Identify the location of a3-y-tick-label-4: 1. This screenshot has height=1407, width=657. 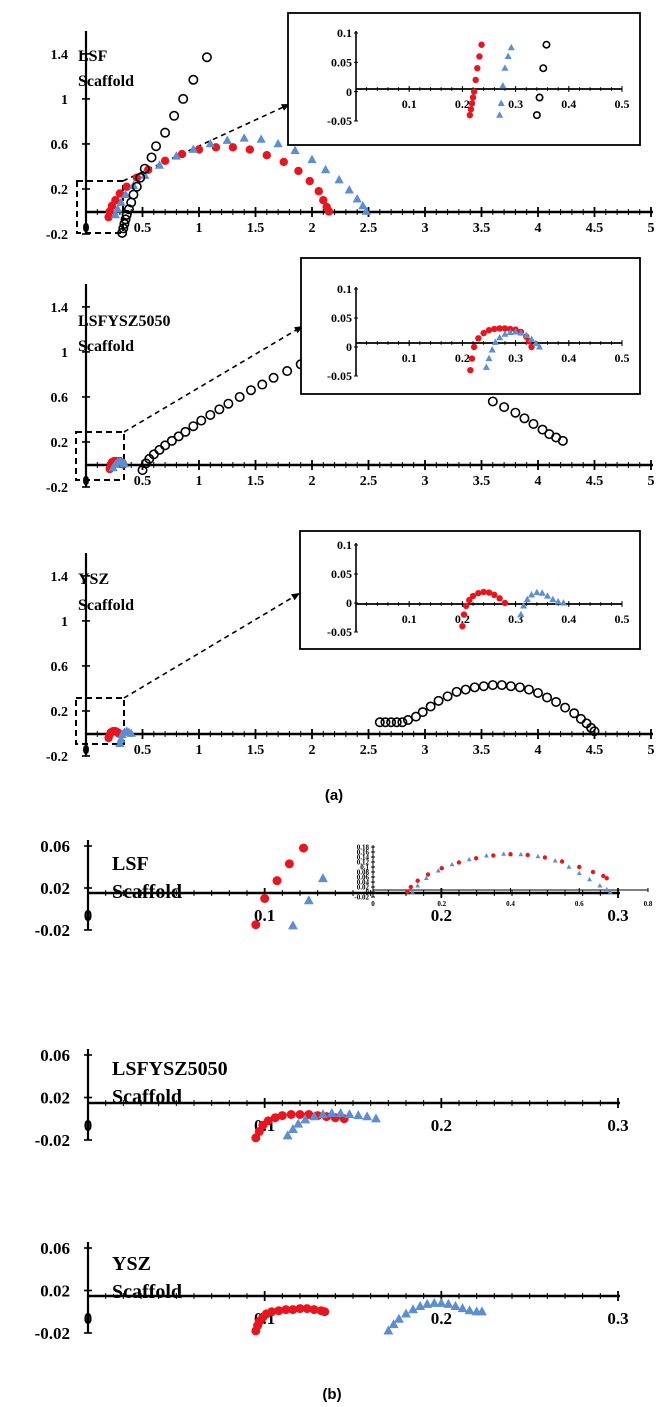
(64, 622).